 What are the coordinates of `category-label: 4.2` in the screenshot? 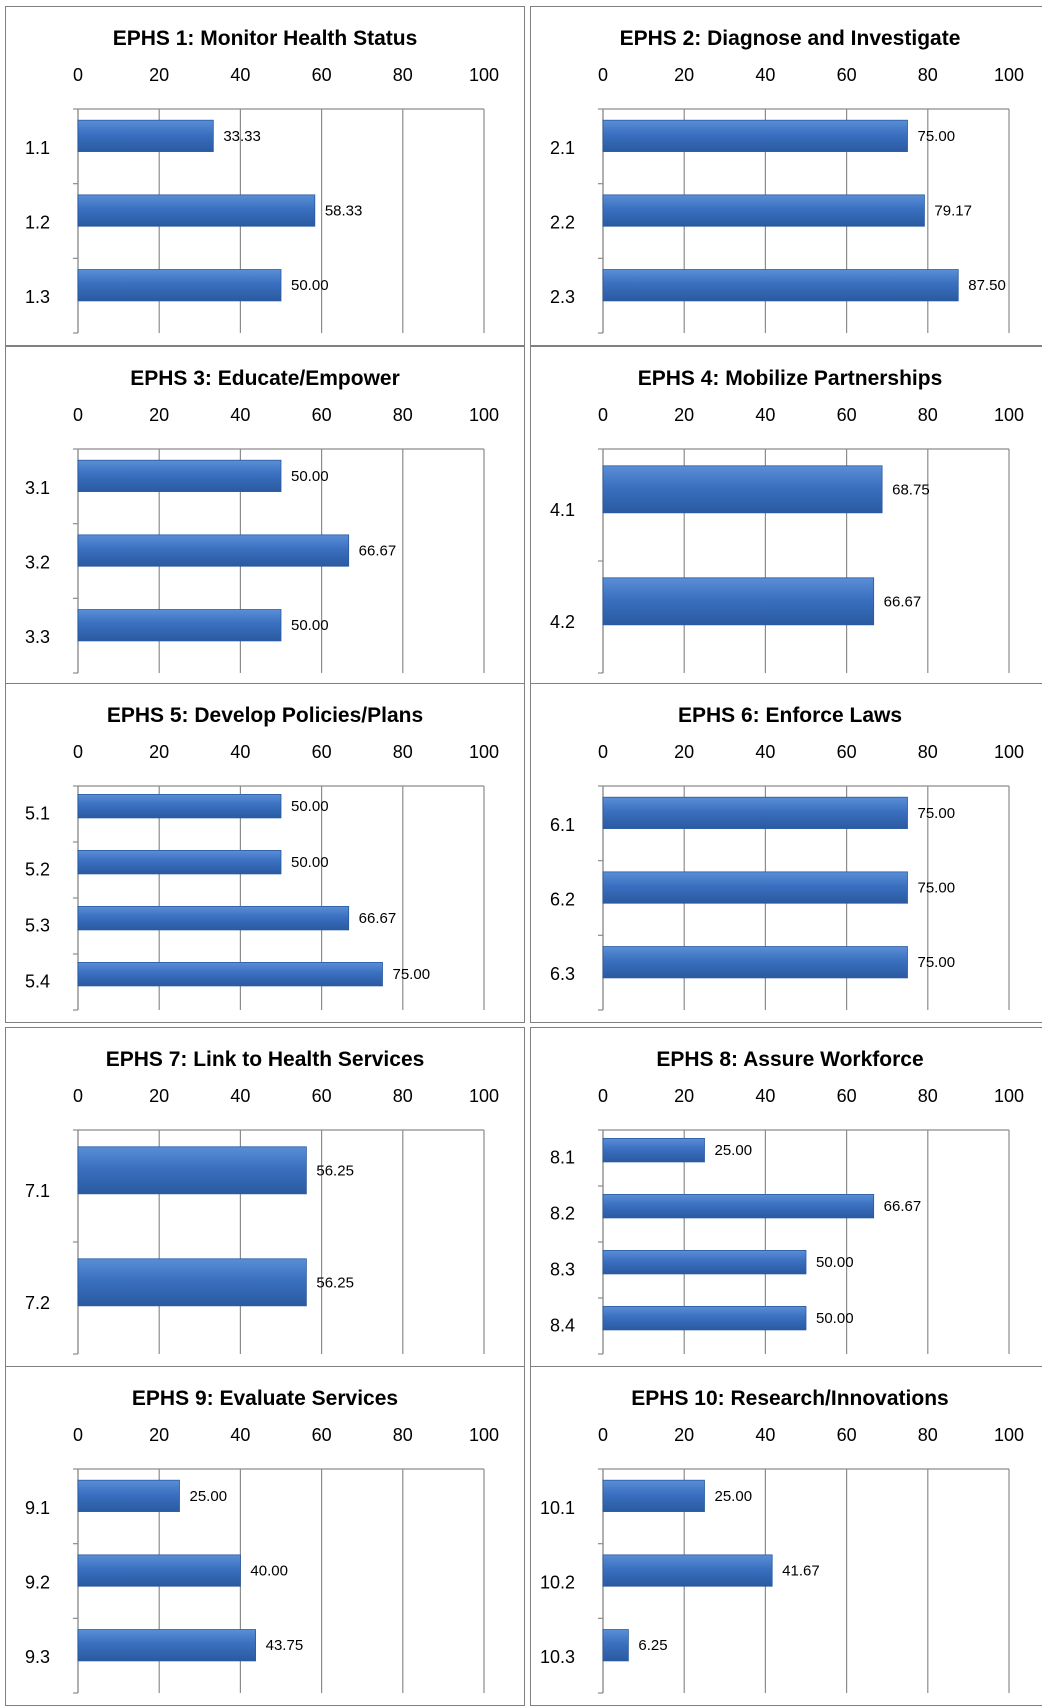 It's located at (562, 622).